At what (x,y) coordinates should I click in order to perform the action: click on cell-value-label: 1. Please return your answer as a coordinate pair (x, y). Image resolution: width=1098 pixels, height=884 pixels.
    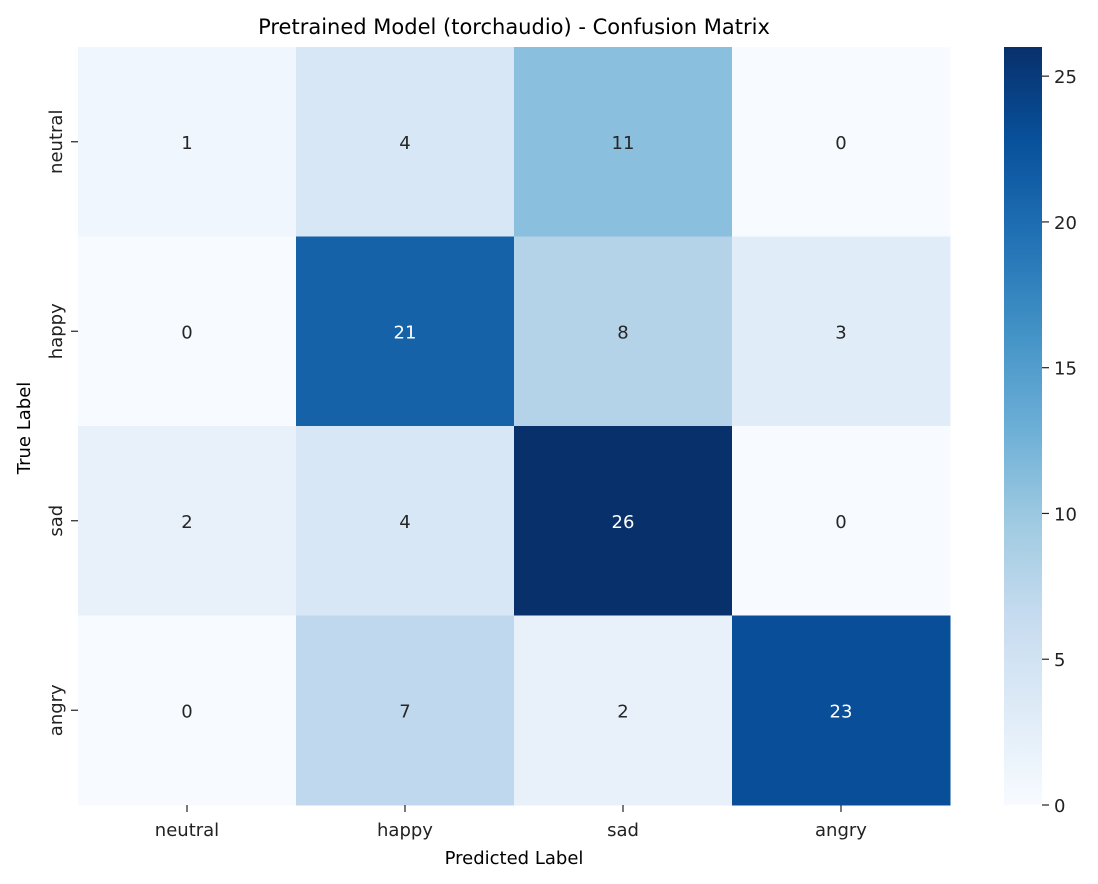
    Looking at the image, I should click on (186, 143).